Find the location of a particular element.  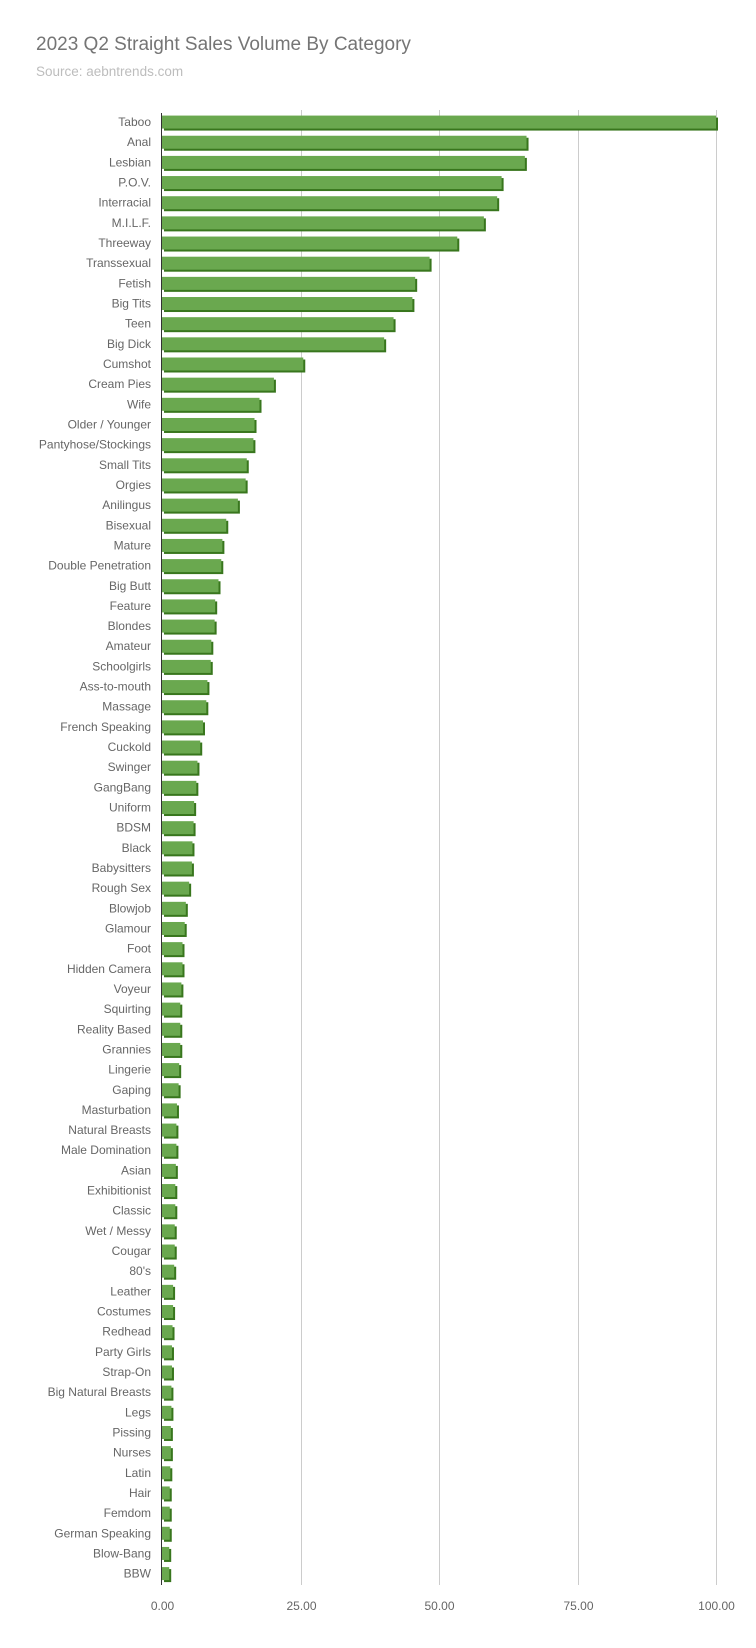

category-label: Glamour is located at coordinates (128, 928).